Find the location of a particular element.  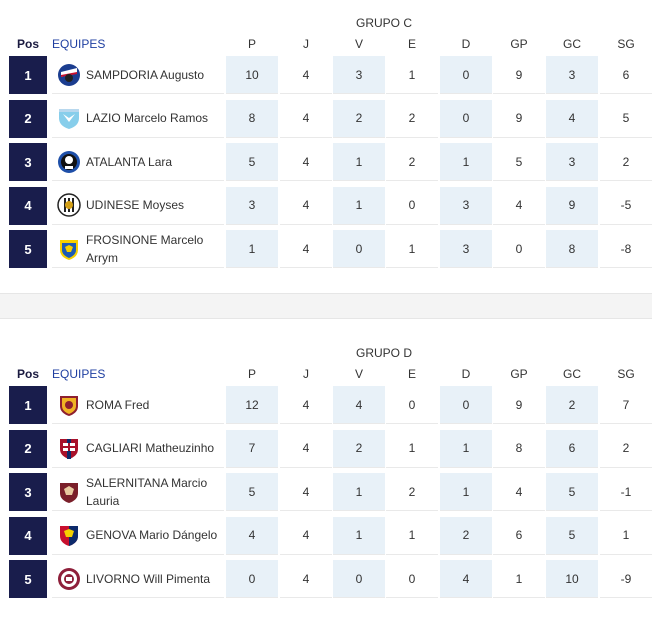

table-row: 1 SAMPDORIA Augusto 10 4 3 1 0 9 3 6 is located at coordinates (326, 75).